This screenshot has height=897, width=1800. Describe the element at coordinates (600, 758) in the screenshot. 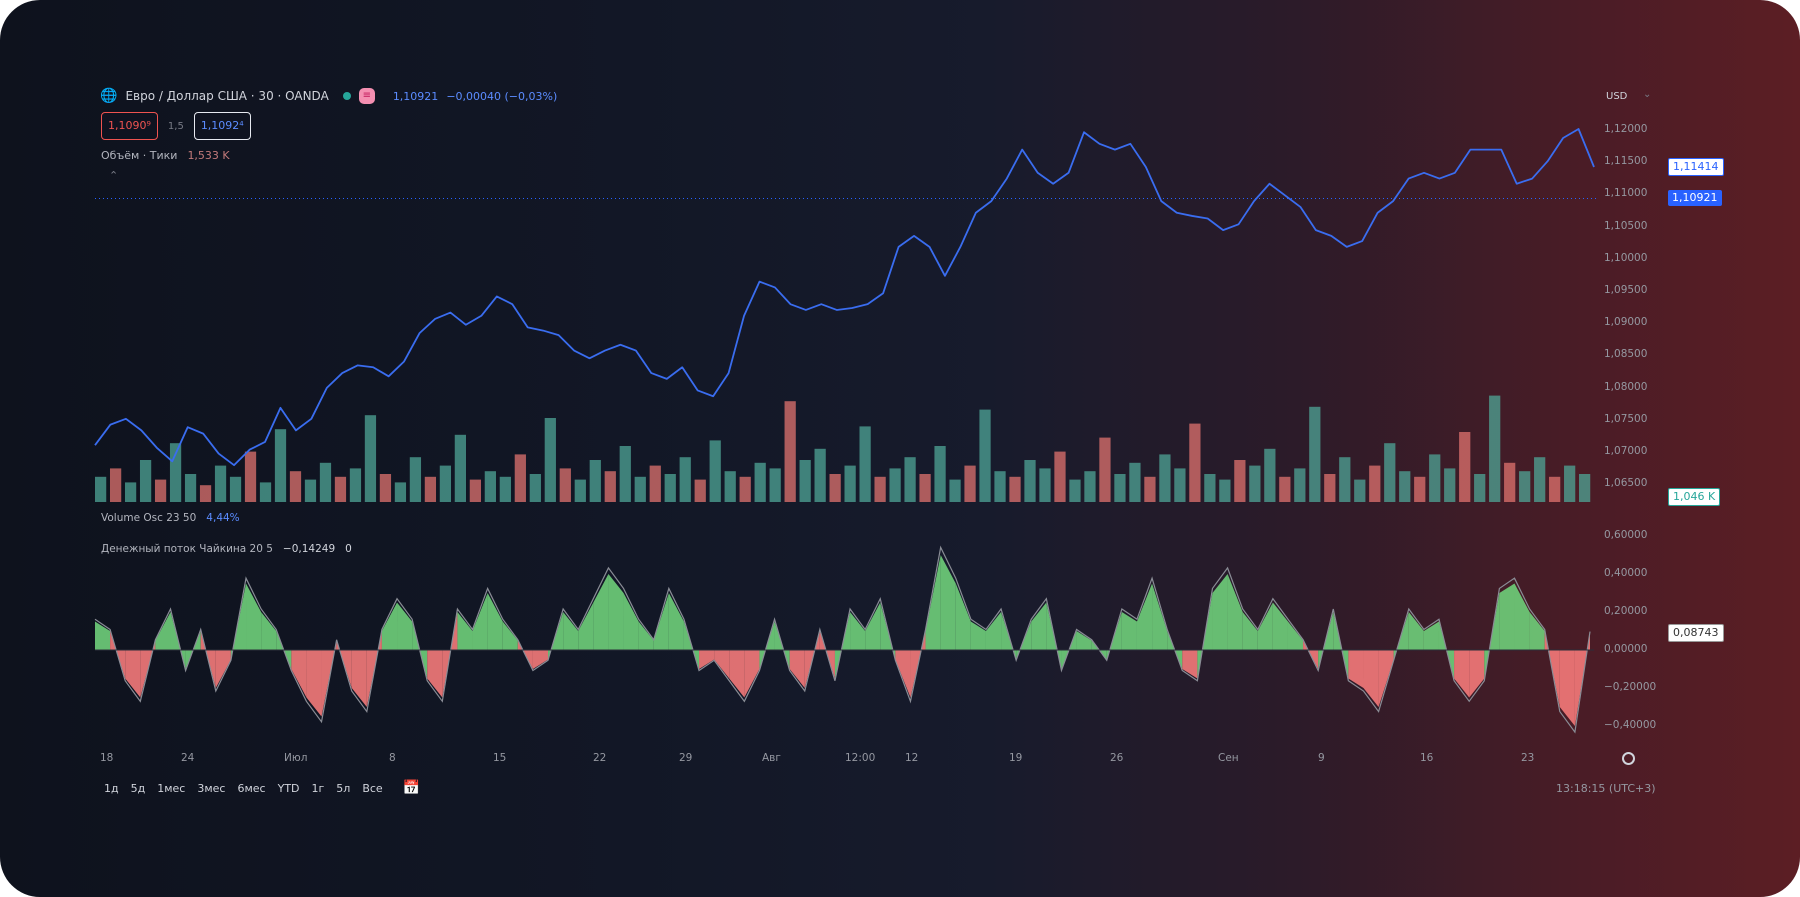

I see `time-axis-label: 22` at that location.